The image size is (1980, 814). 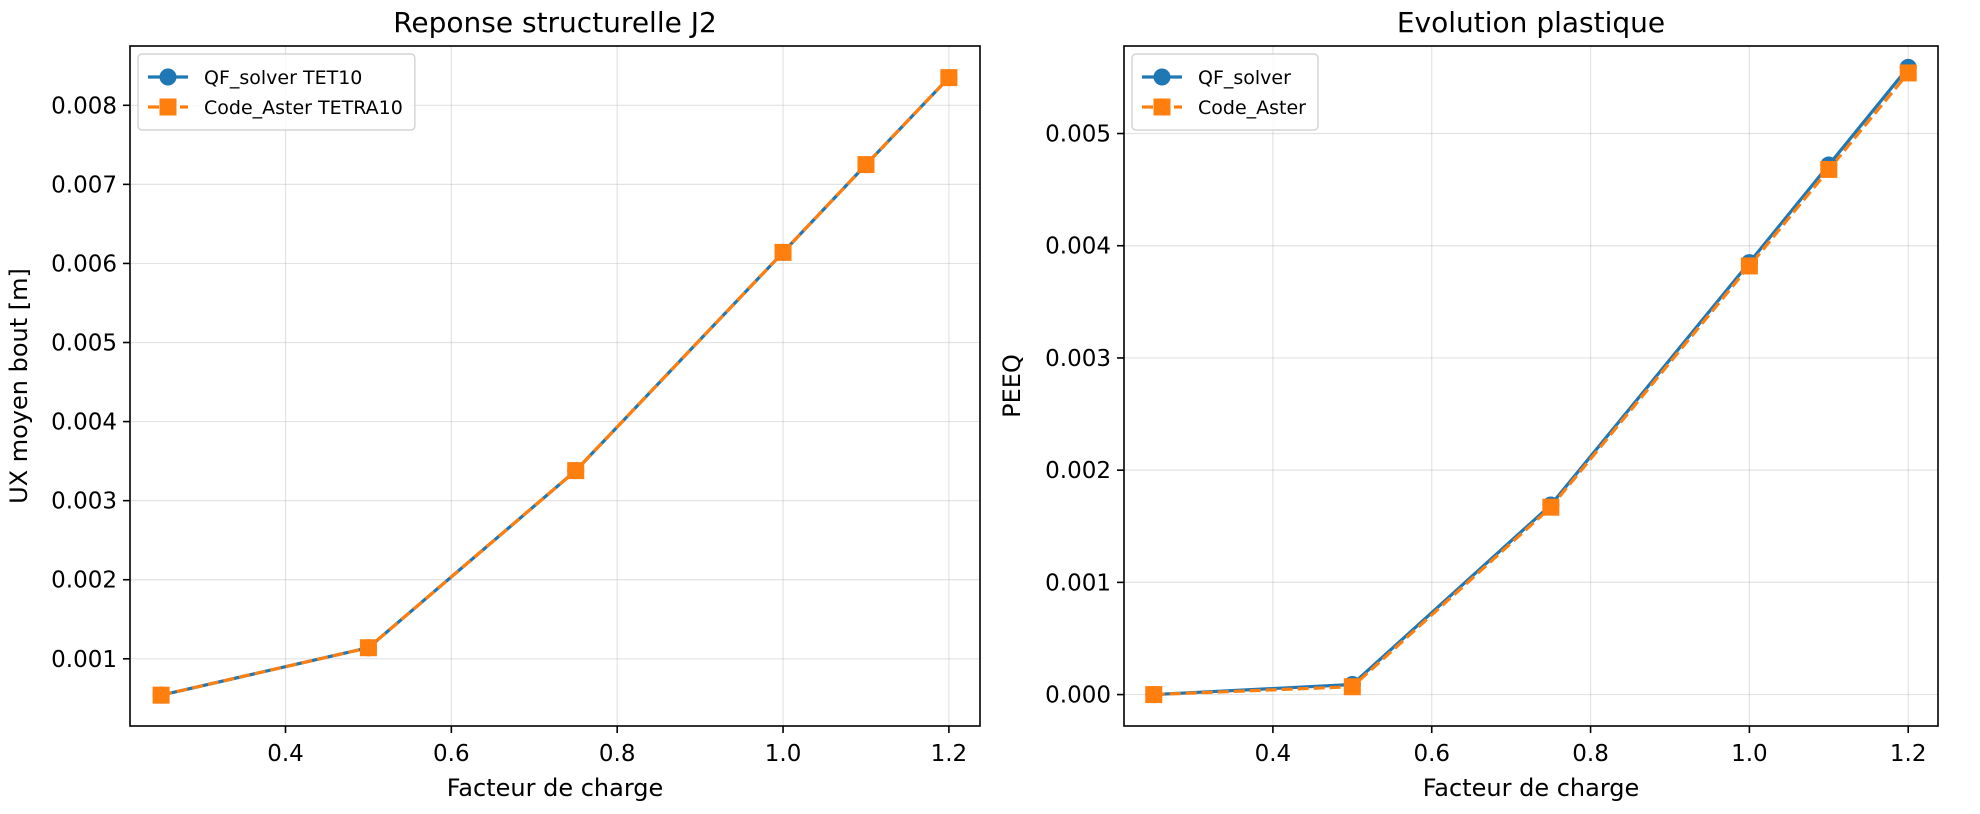 I want to click on chart-0-legend-entry-0: QF_solver TET10, so click(x=255, y=78).